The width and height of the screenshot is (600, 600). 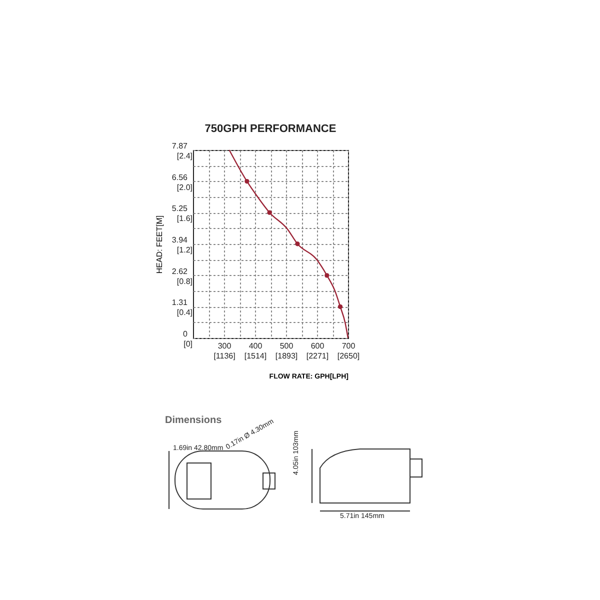 What do you see at coordinates (287, 346) in the screenshot?
I see `x-tick-label: 500` at bounding box center [287, 346].